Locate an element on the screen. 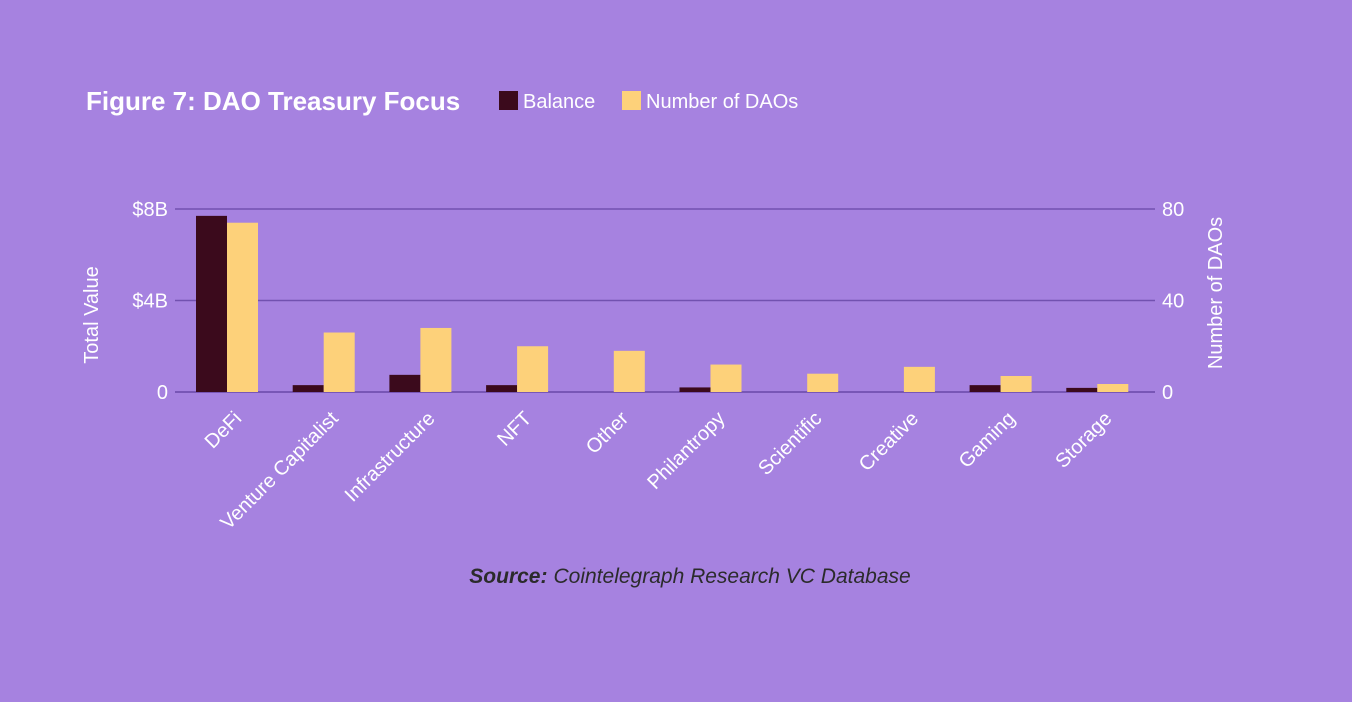 This screenshot has width=1352, height=702. legend-label-0: Balance is located at coordinates (559, 102).